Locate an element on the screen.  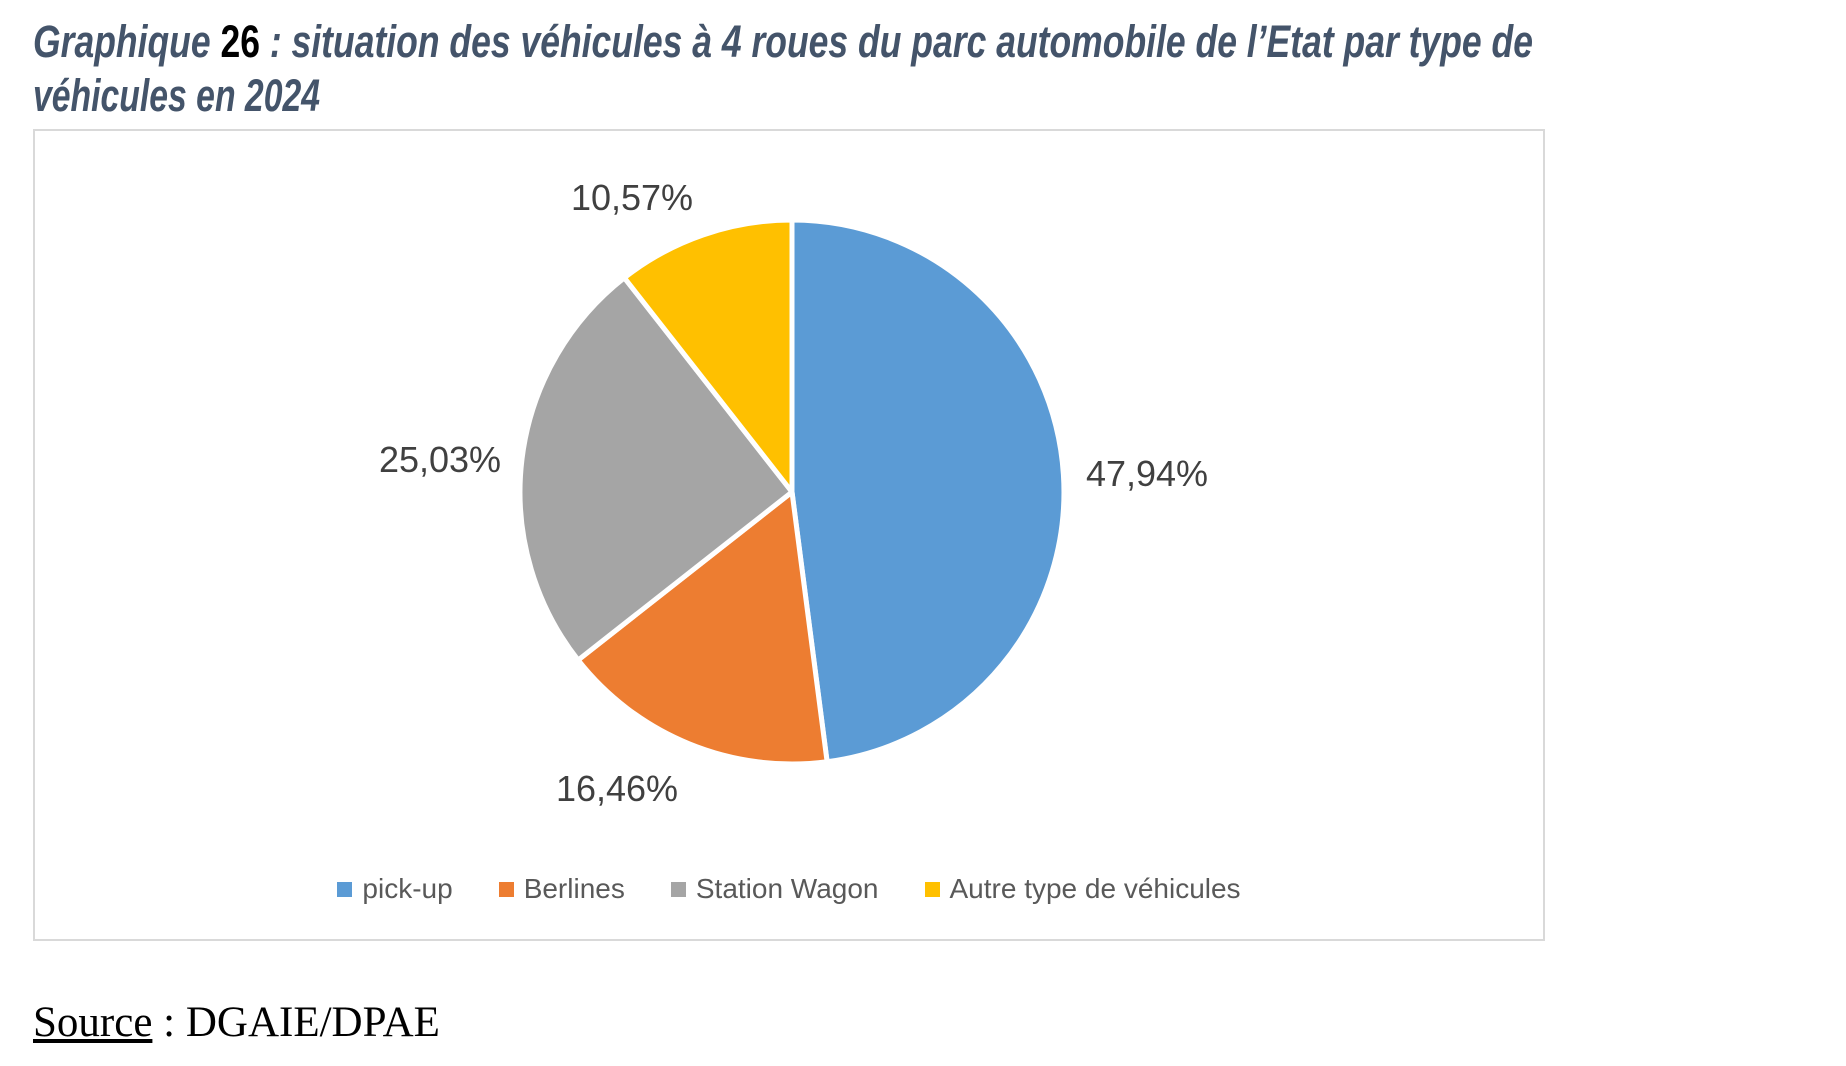
data-label-station-wagon: 25,03% is located at coordinates (440, 459).